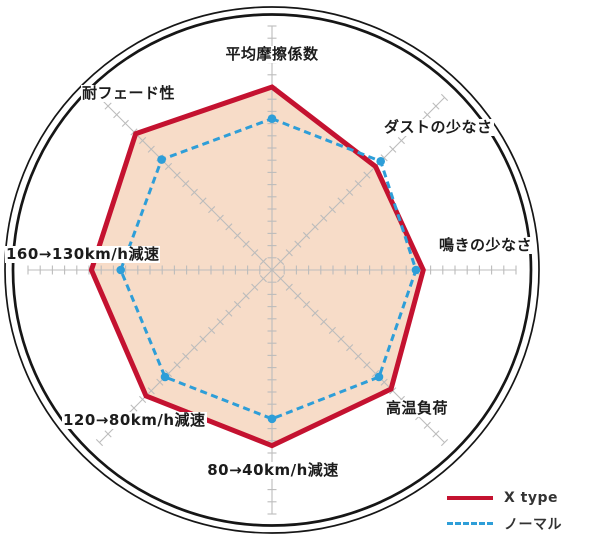  What do you see at coordinates (438, 127) in the screenshot?
I see `axis-label-low-dust: ダストの少なさ` at bounding box center [438, 127].